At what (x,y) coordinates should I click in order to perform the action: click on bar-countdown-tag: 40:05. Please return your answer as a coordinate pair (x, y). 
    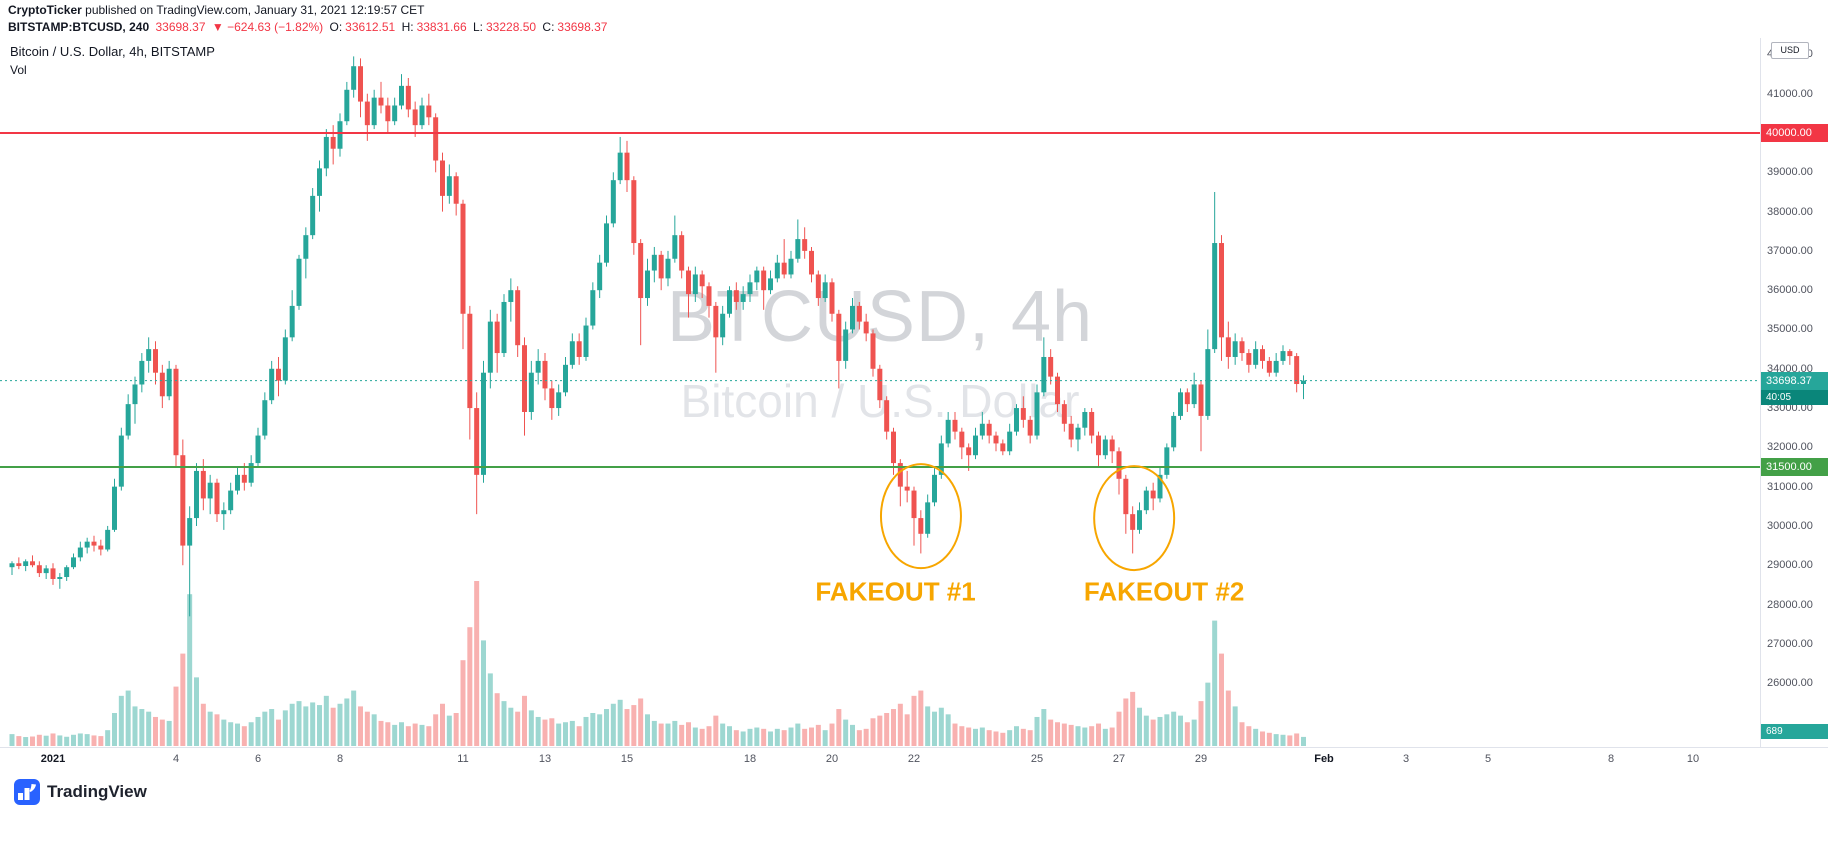
    Looking at the image, I should click on (1794, 397).